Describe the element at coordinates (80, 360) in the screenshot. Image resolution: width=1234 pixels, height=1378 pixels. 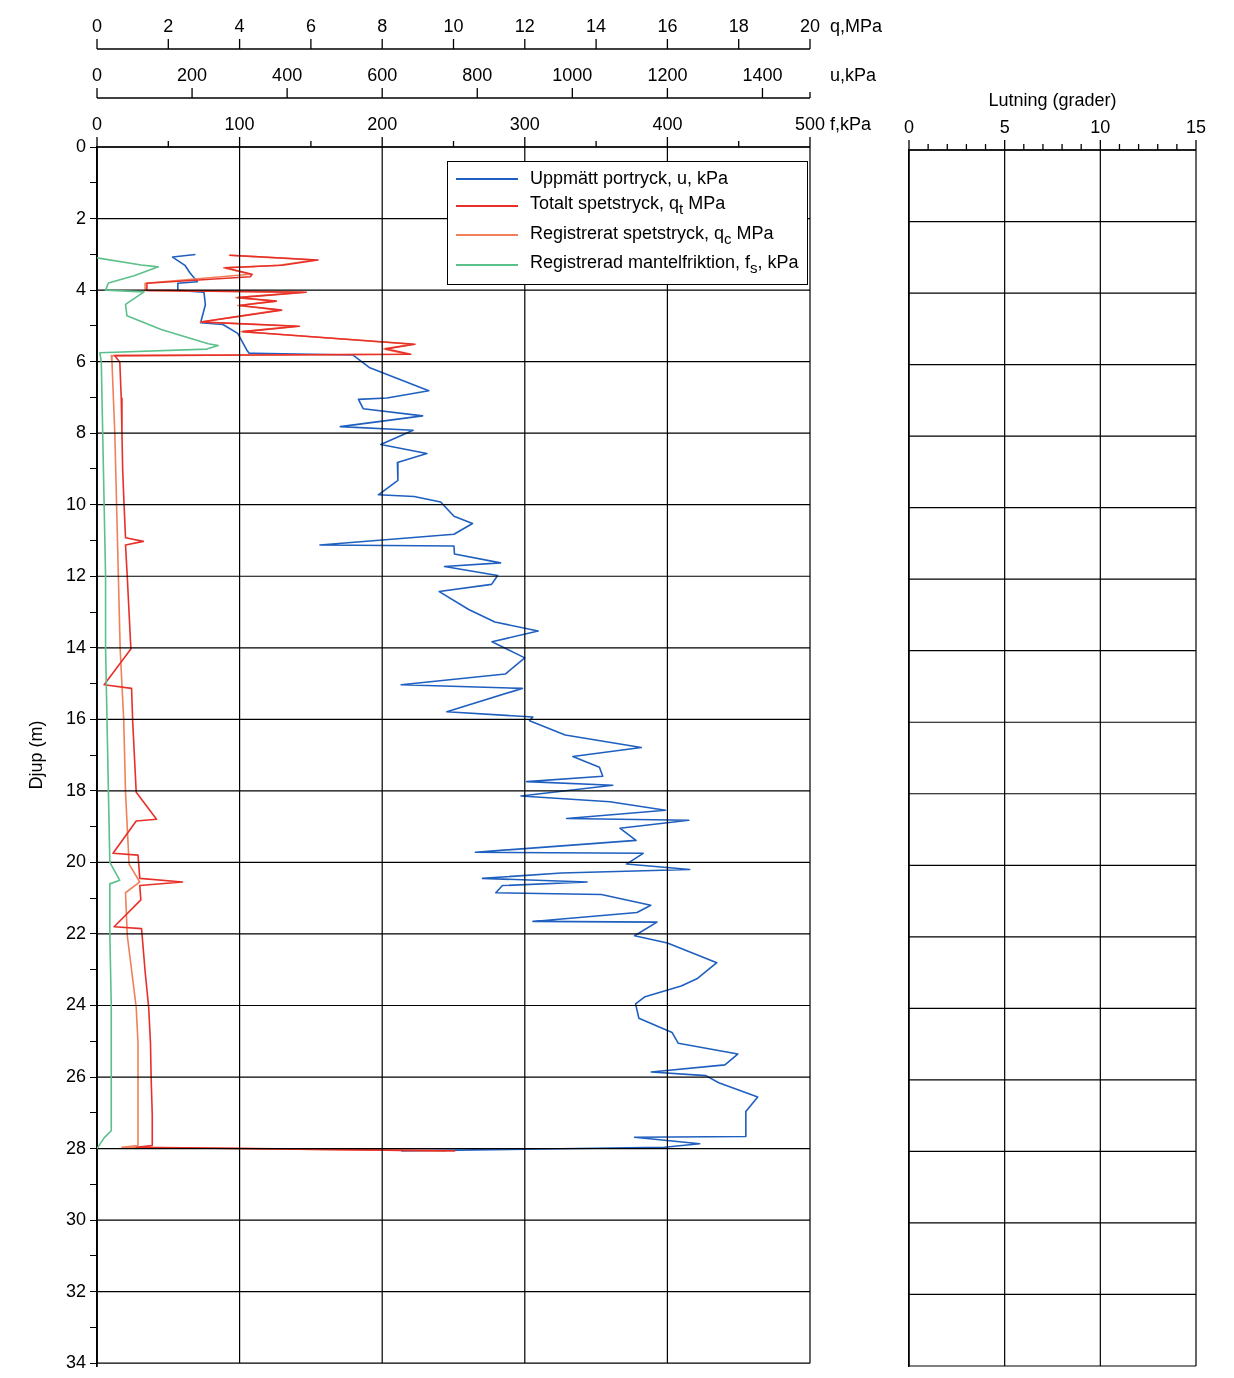
I see `y-tick-label: 6` at that location.